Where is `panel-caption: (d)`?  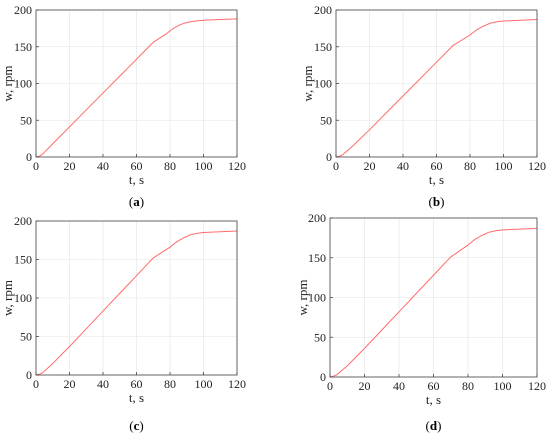
panel-caption: (d) is located at coordinates (434, 425).